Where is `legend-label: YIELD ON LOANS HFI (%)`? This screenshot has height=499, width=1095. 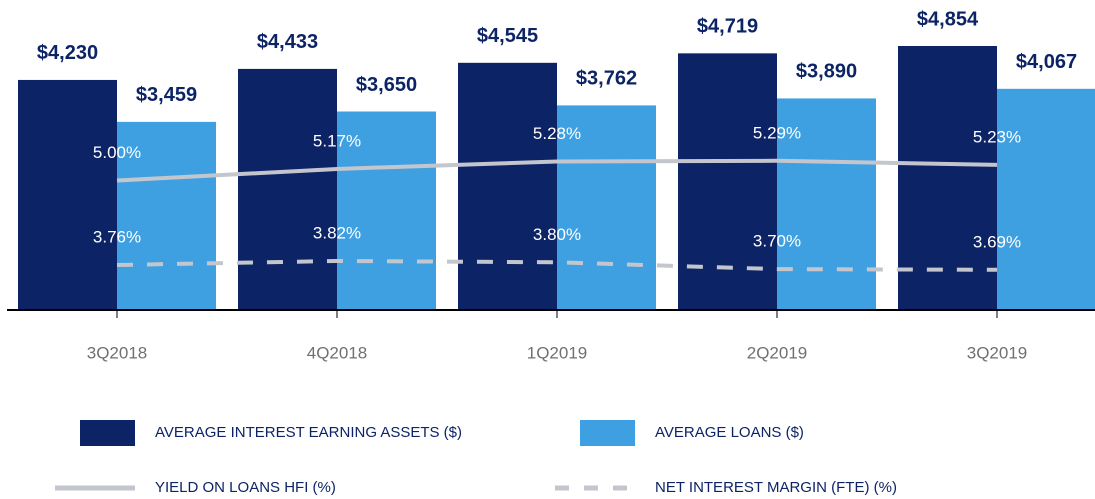 legend-label: YIELD ON LOANS HFI (%) is located at coordinates (245, 487).